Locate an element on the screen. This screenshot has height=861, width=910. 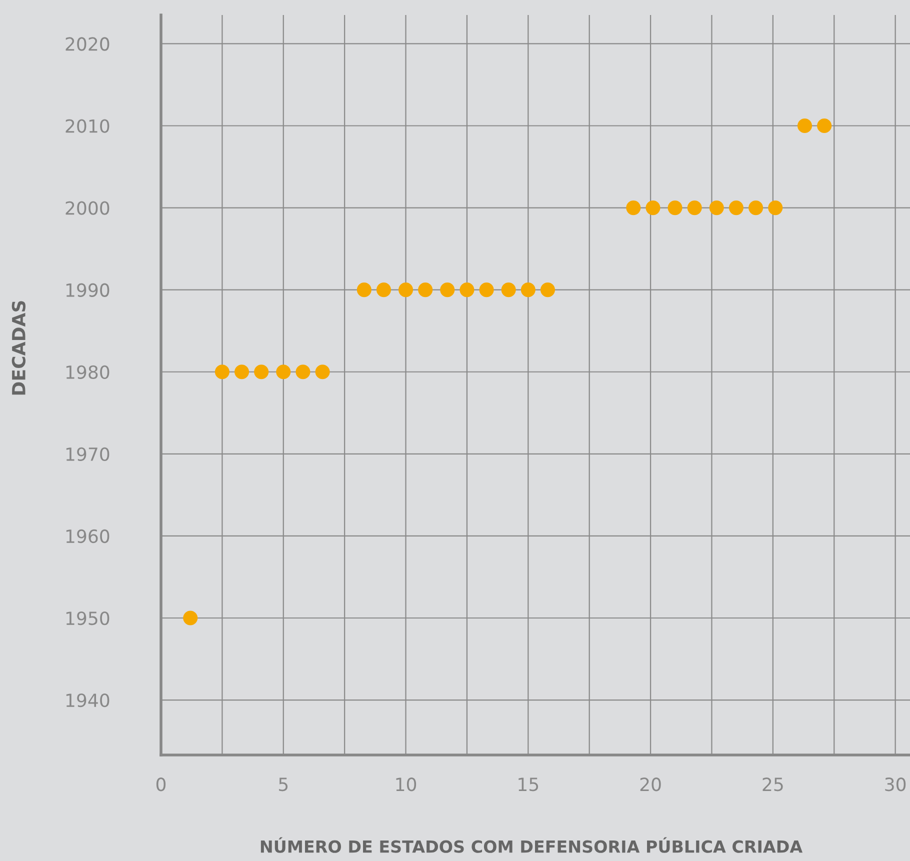
x-tick-label: 15 is located at coordinates (528, 785).